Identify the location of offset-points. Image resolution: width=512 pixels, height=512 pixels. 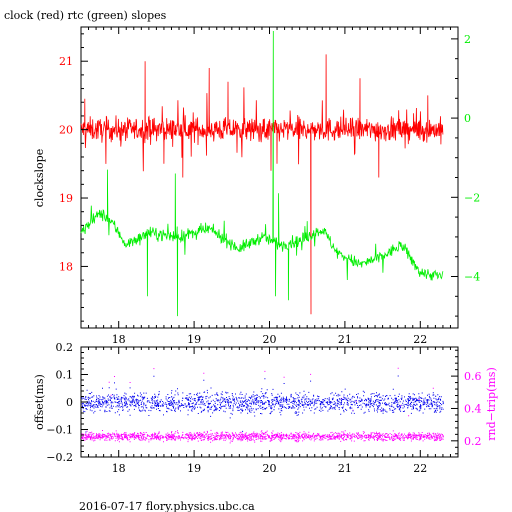
(262, 404).